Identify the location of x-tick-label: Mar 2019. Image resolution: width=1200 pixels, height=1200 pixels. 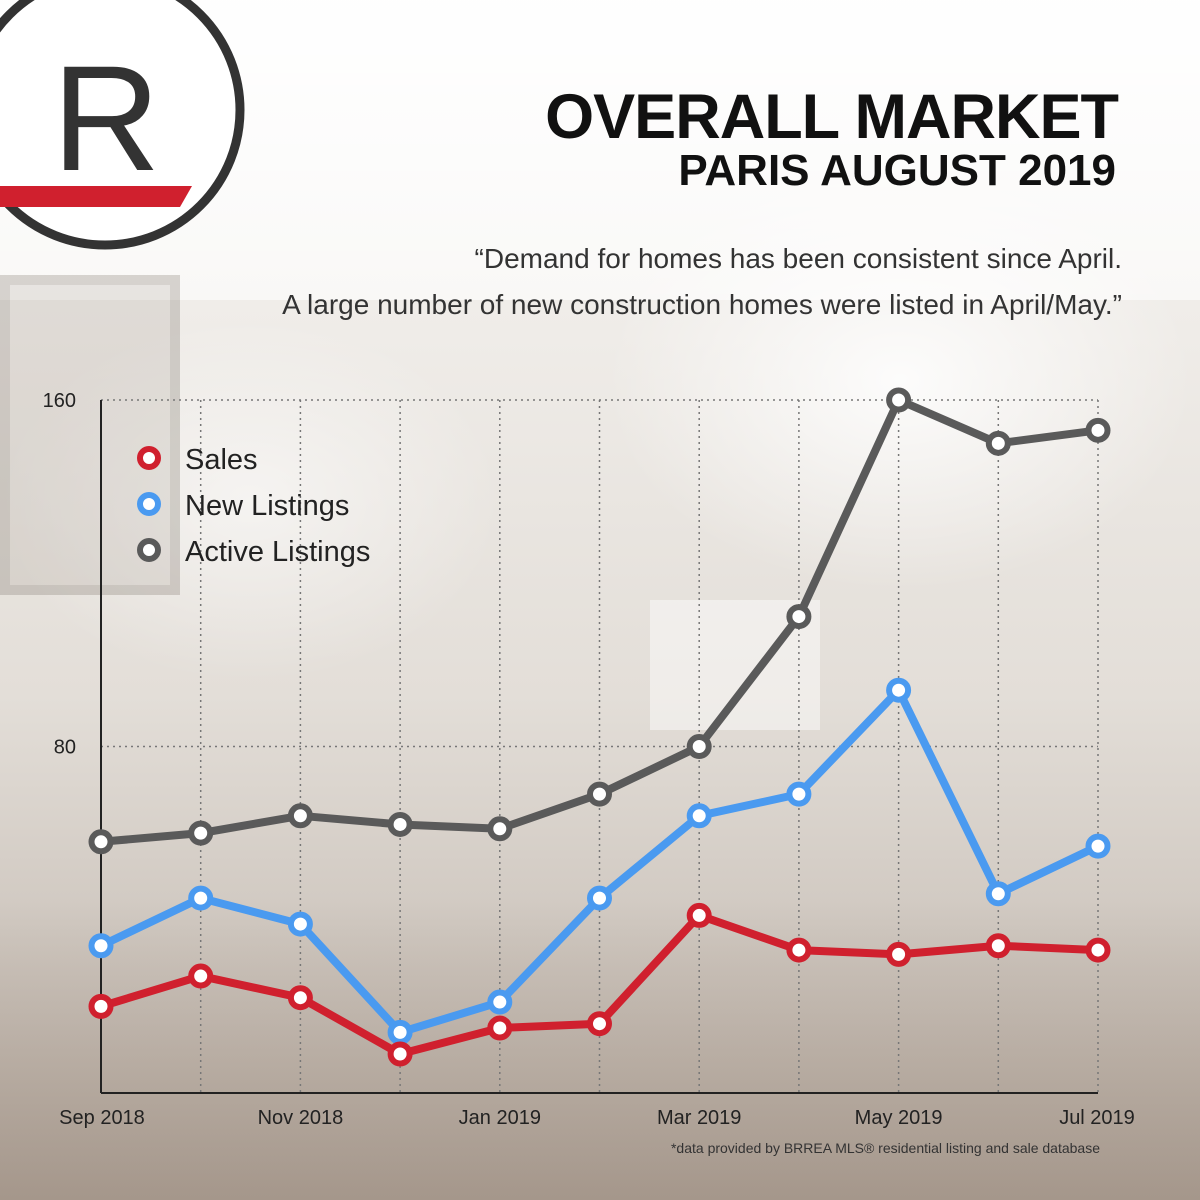
(699, 1118).